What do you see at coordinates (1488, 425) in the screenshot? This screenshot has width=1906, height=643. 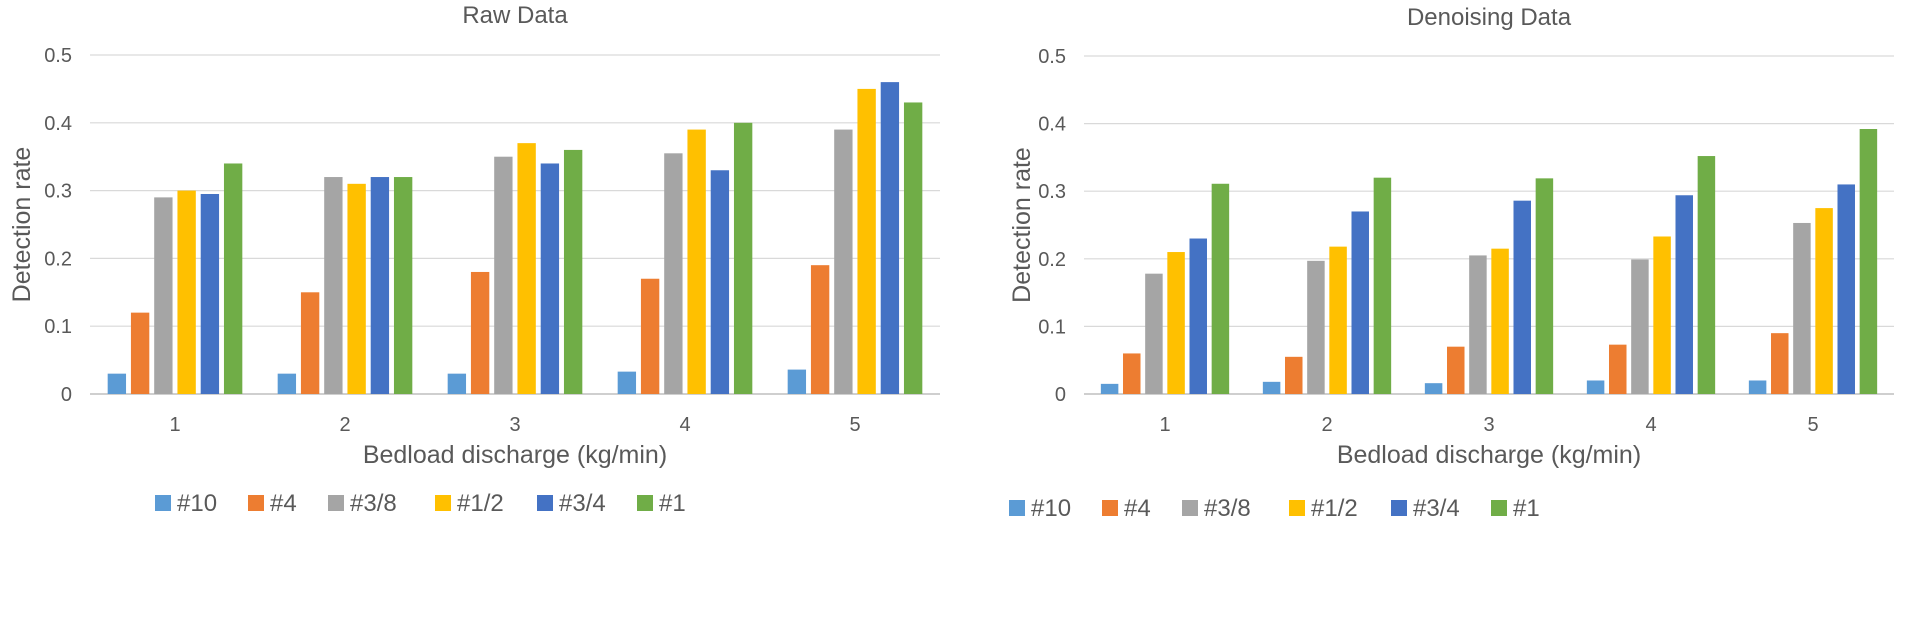 I see `x-tick-label: 3` at bounding box center [1488, 425].